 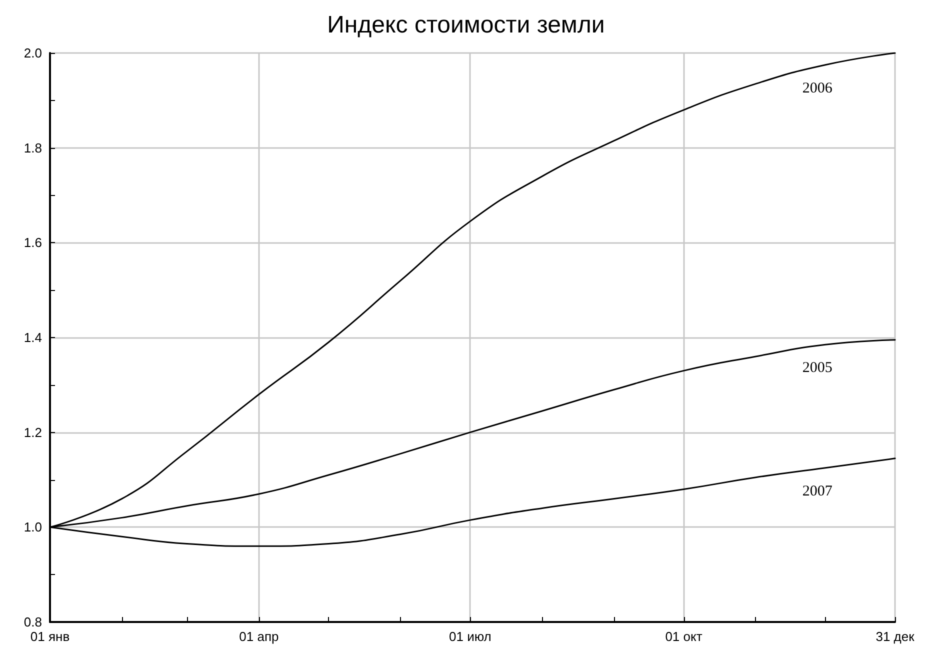 What do you see at coordinates (33, 148) in the screenshot?
I see `y-tick-label: 1.8` at bounding box center [33, 148].